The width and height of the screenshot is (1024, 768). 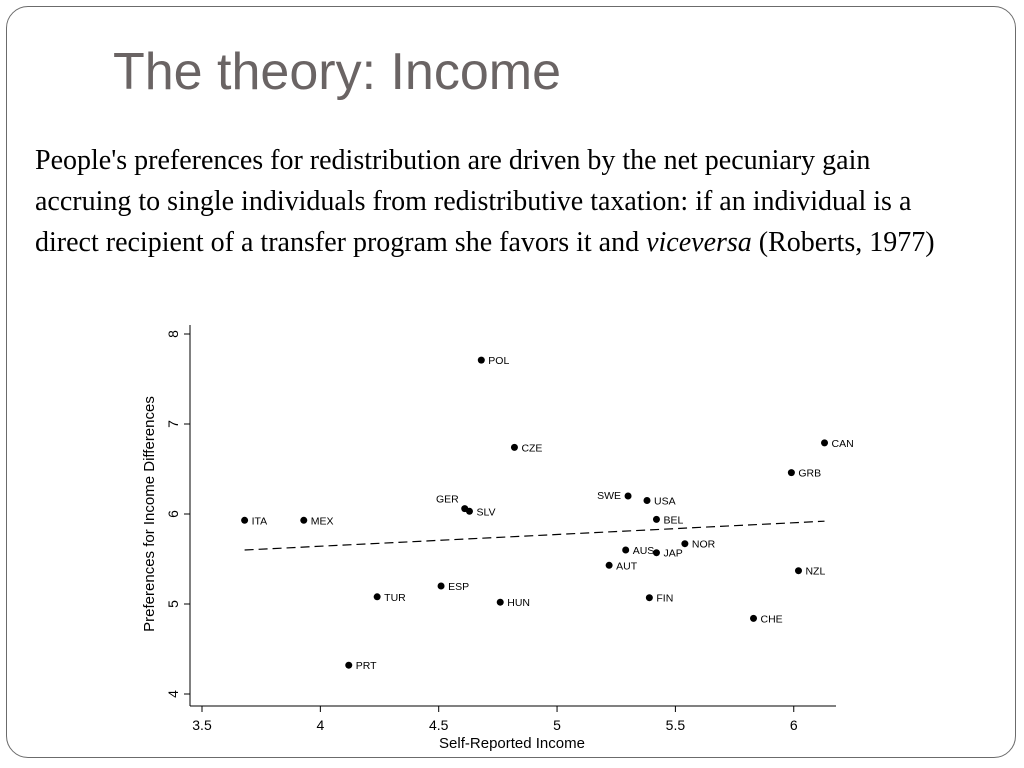 What do you see at coordinates (665, 502) in the screenshot?
I see `data-point-label: USA` at bounding box center [665, 502].